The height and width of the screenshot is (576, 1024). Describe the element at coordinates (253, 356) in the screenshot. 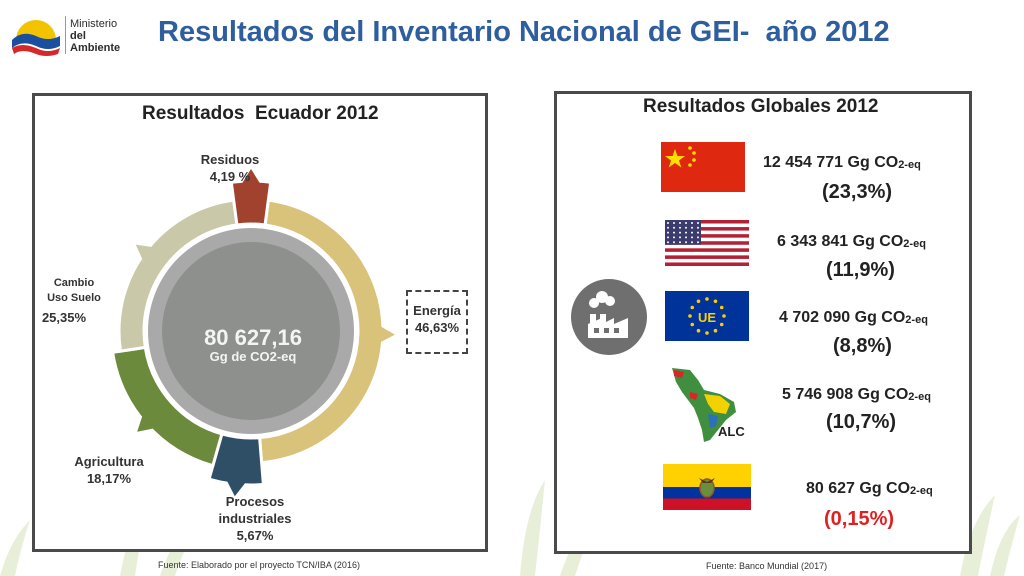

I see `total-emissions-unit: Gg de CO2-eq` at that location.